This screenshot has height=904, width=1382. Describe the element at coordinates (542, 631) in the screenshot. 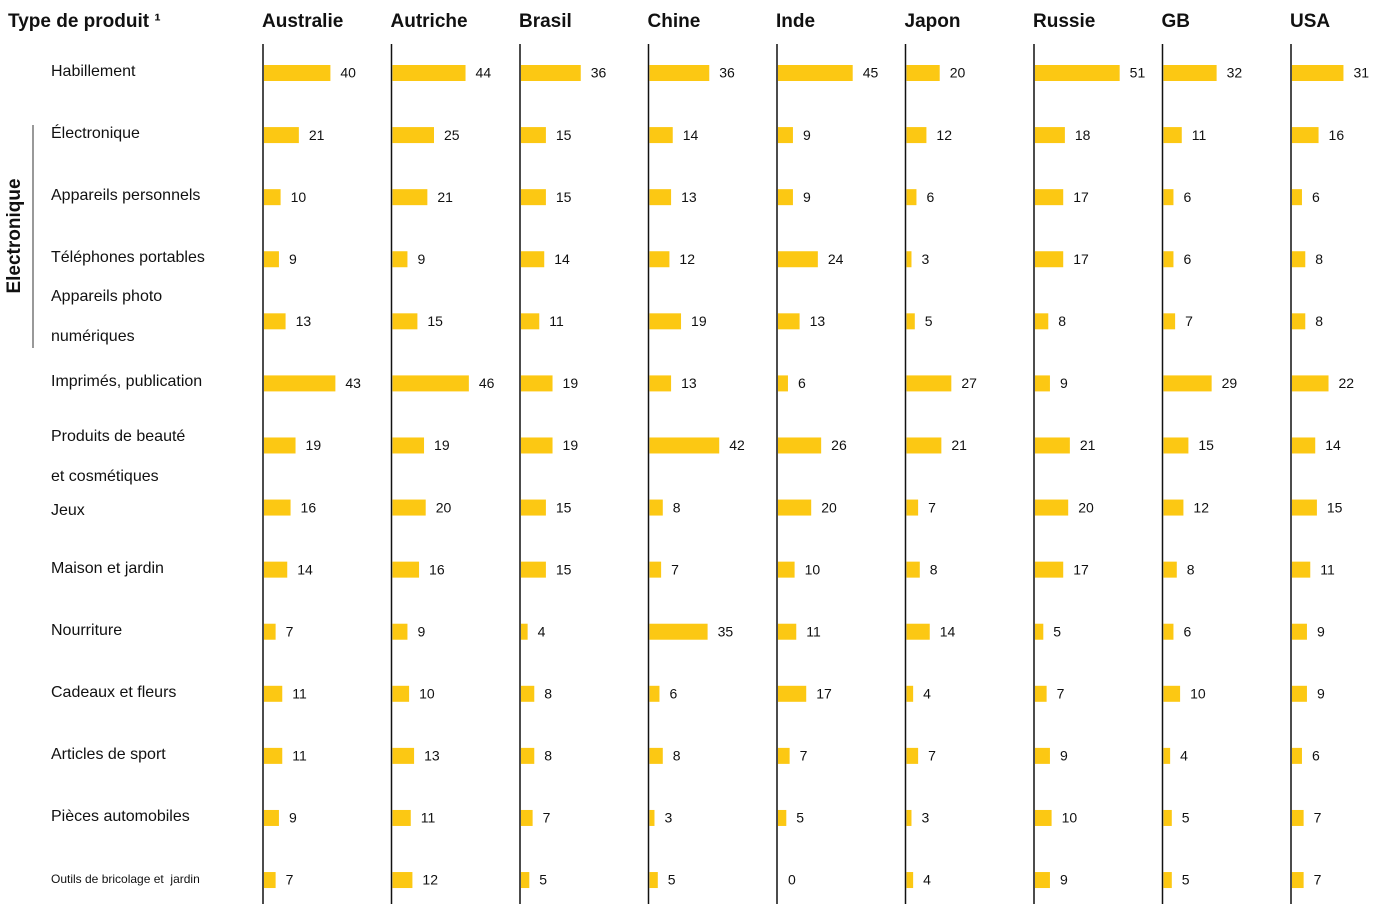

I see `value-label: 4` at that location.